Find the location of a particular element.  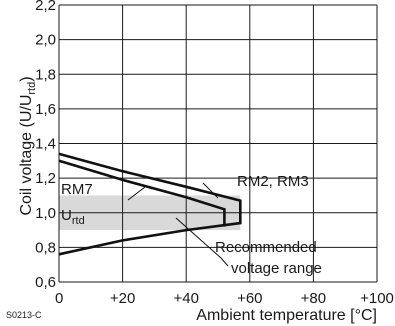

leader-line-recommended is located at coordinates (202, 242).